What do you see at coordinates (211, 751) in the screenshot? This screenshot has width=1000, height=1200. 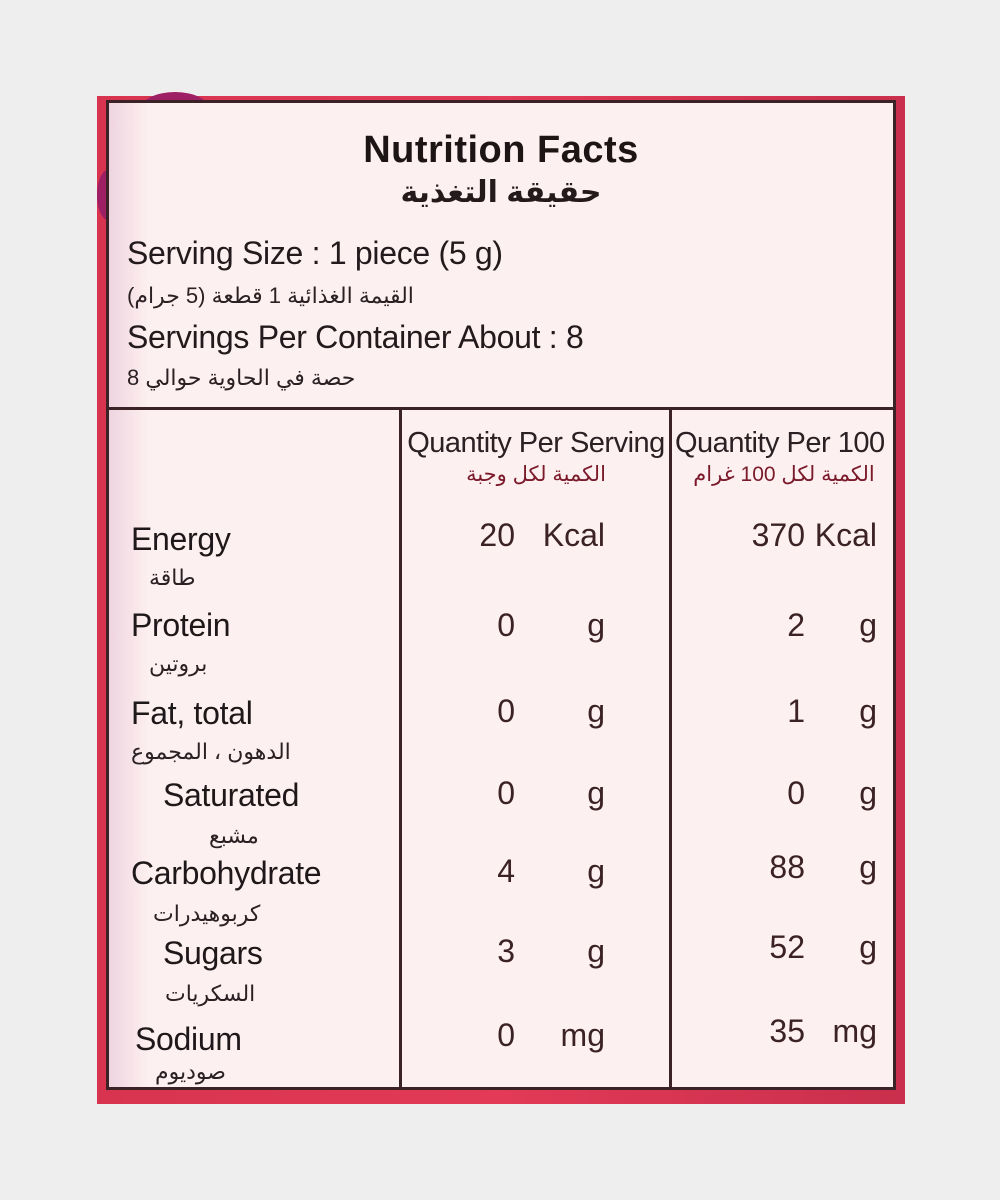 I see `nutrient-name-arabic: الدهون ، المجموع` at bounding box center [211, 751].